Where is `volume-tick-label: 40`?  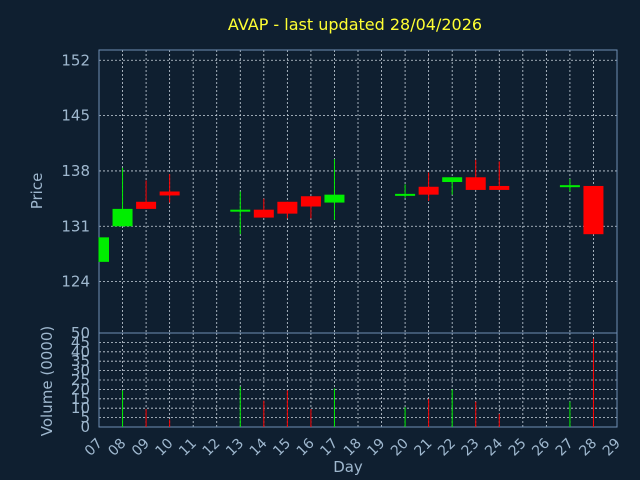 volume-tick-label: 40 is located at coordinates (80, 352).